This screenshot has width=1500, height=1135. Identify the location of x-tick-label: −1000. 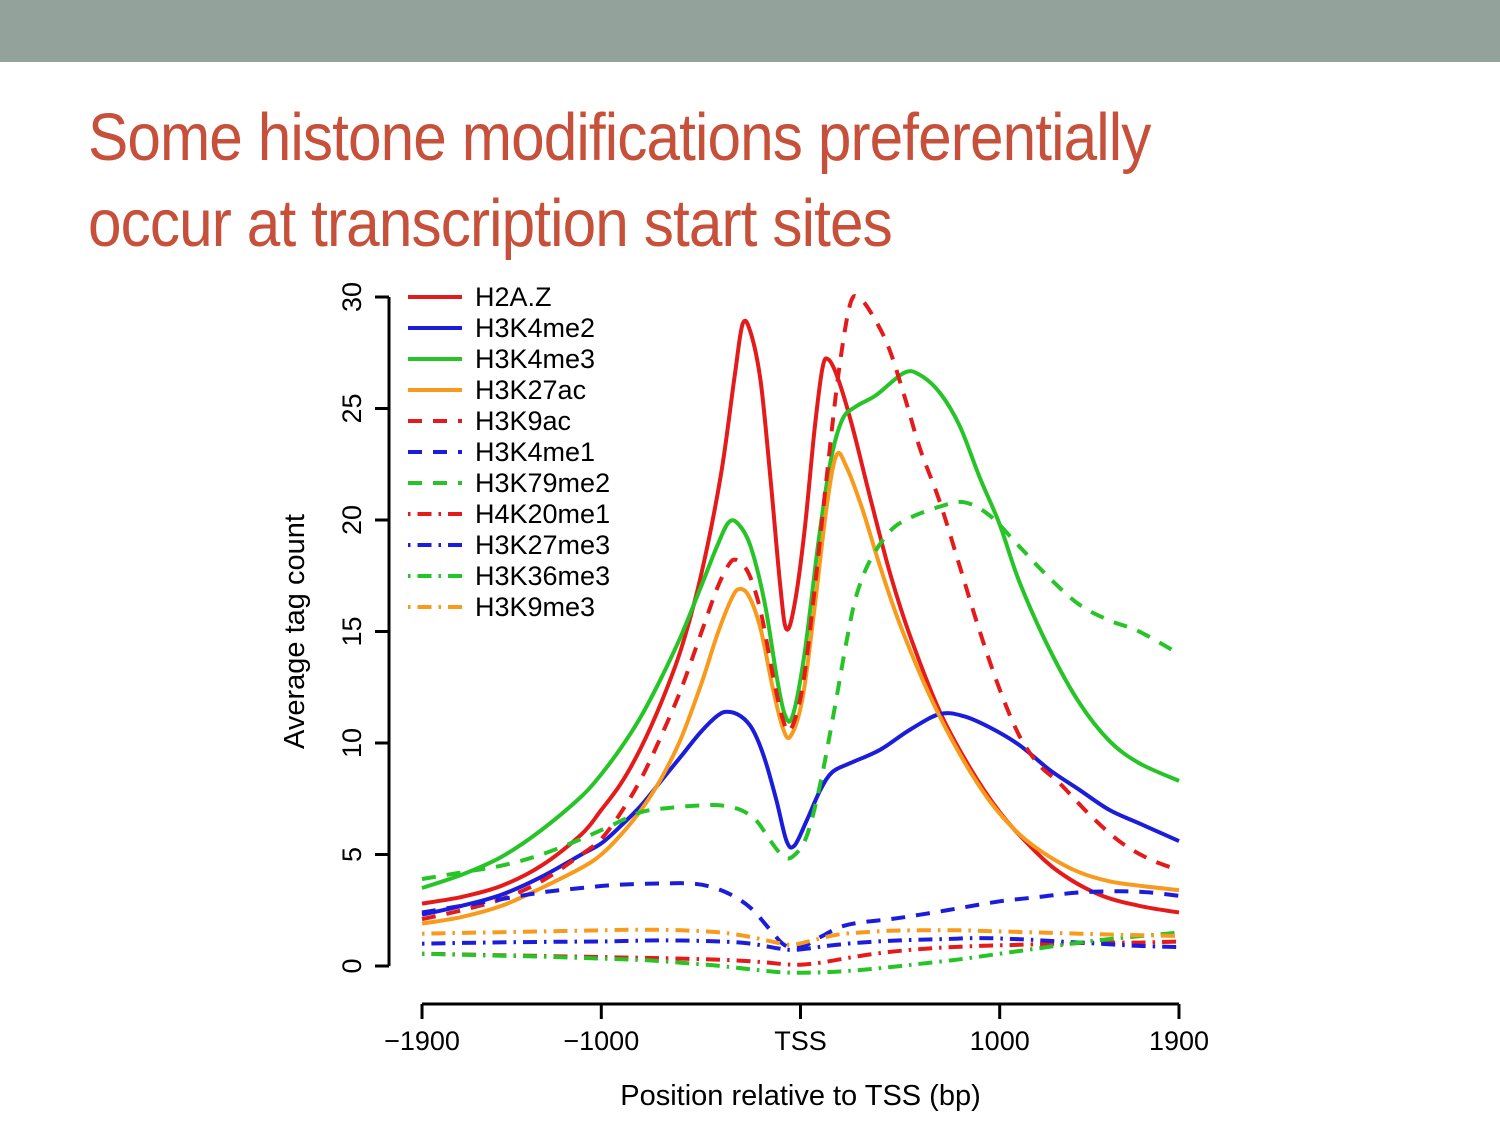
(601, 1041).